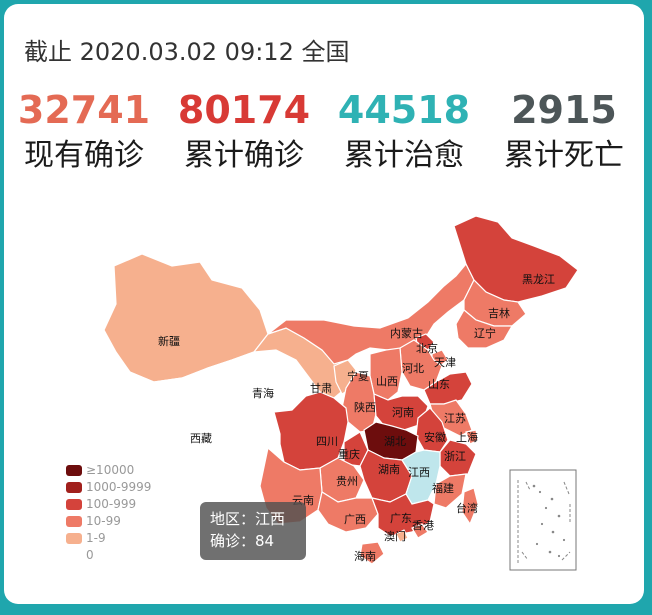 The image size is (652, 615). I want to click on province-label: 黑龙江, so click(538, 279).